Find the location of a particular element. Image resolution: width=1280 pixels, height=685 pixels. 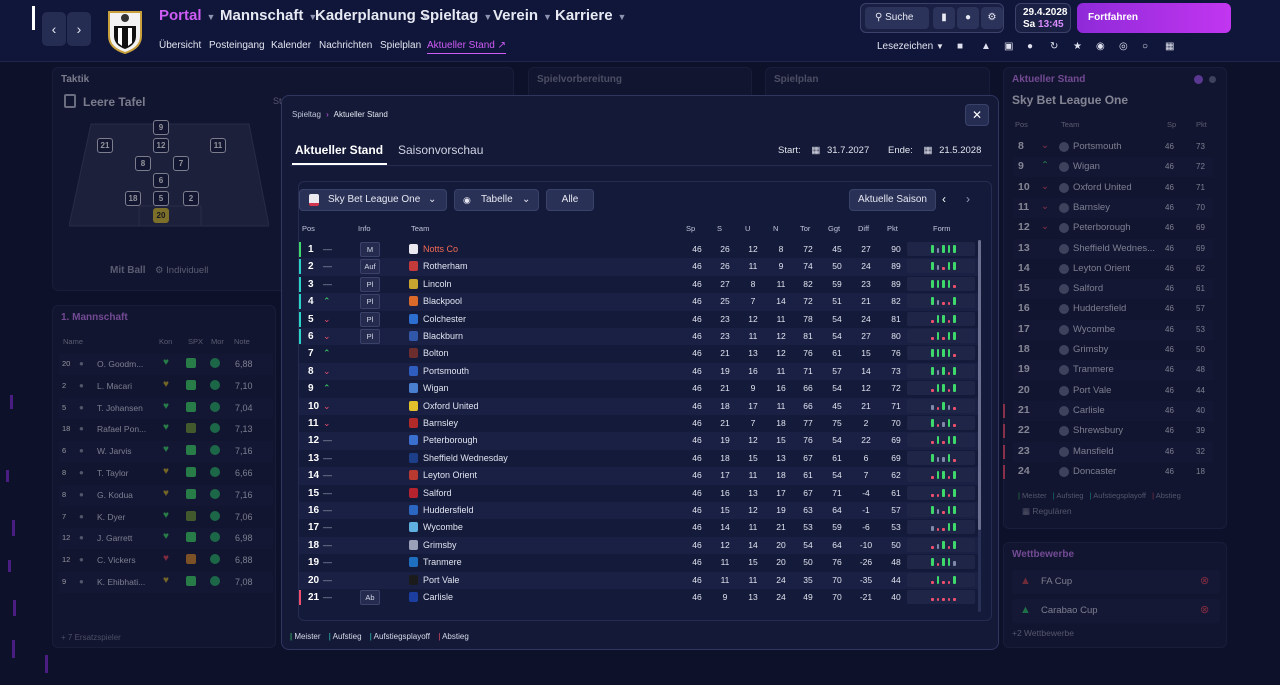

table-row: 1 — M Notts Co 46 26 12 8 72 45 27 90 is located at coordinates (638, 249).